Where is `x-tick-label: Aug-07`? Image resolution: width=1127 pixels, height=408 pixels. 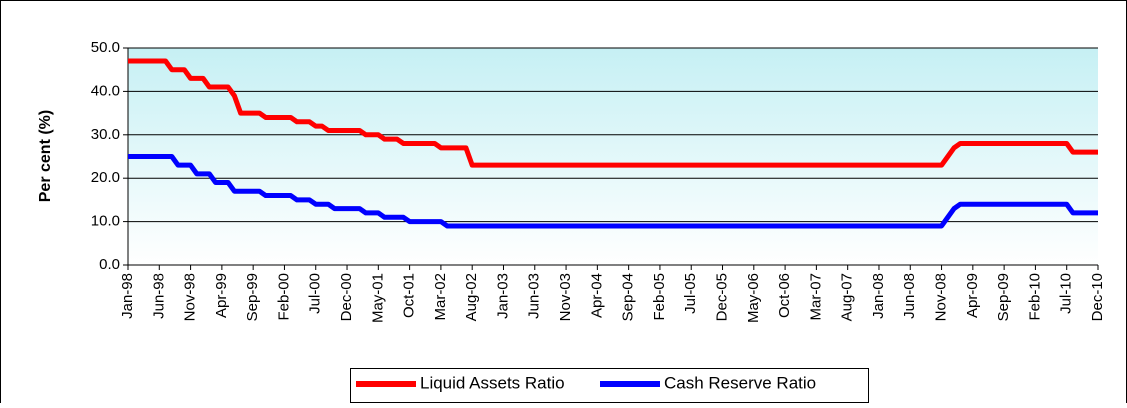
x-tick-label: Aug-07 is located at coordinates (847, 297).